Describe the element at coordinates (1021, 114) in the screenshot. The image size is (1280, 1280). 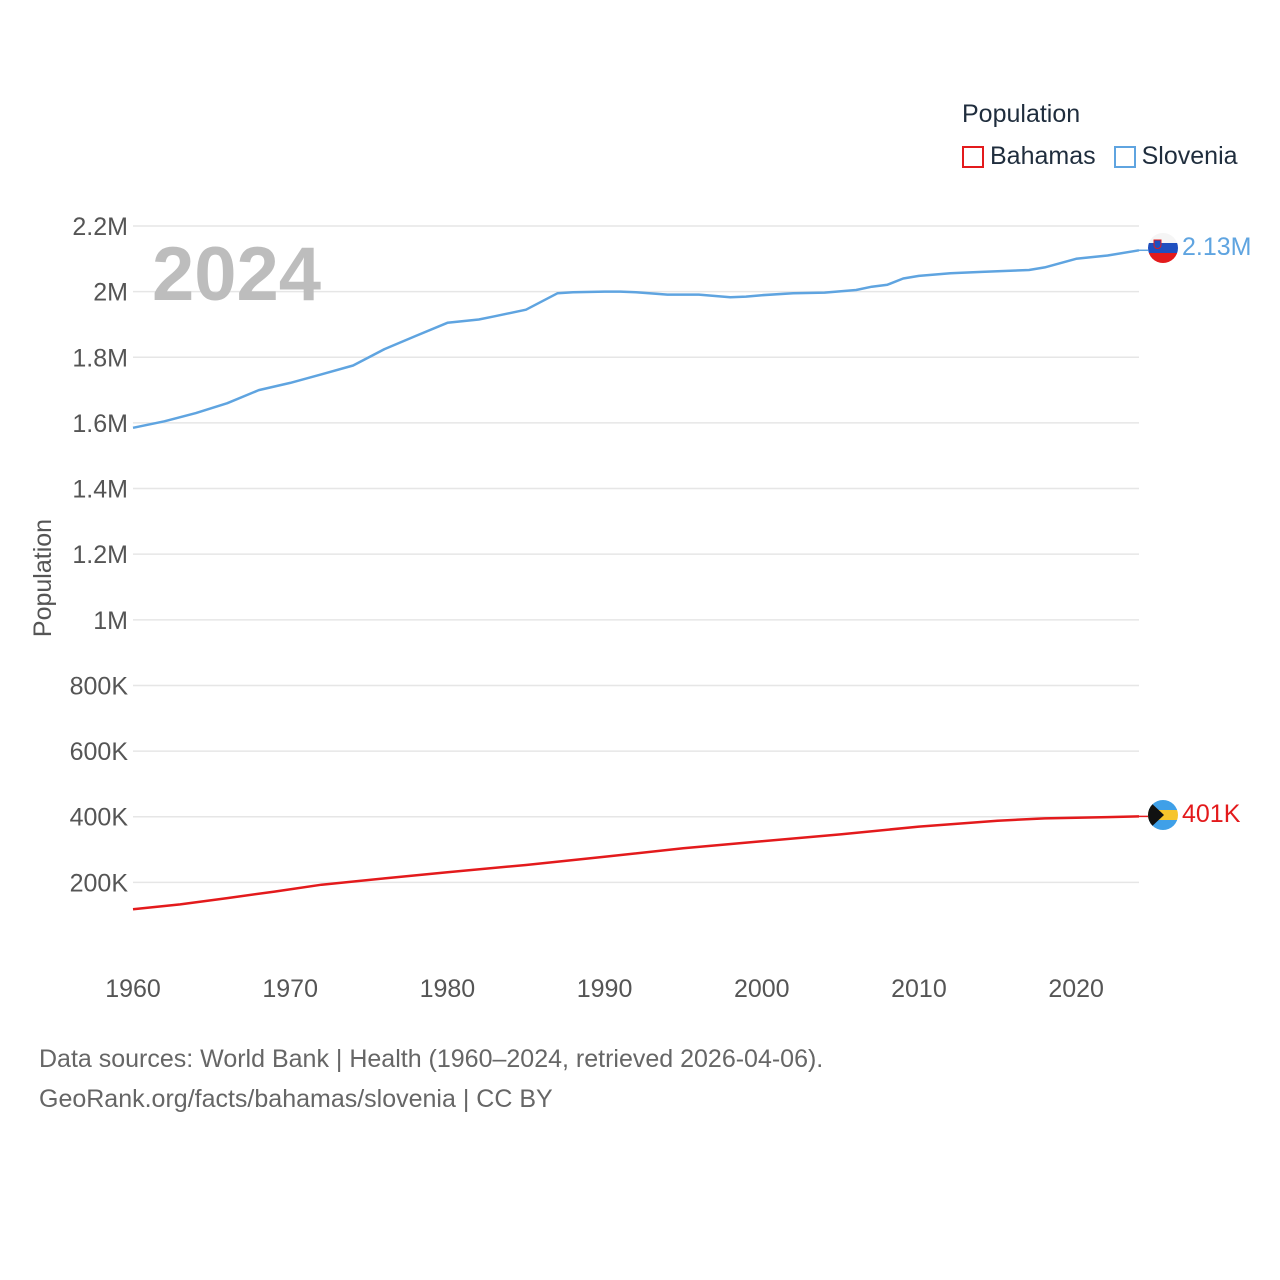
I see `legend-title: Population` at that location.